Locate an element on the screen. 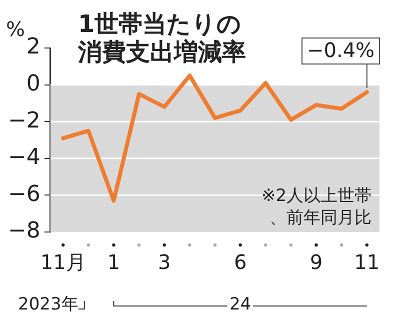 This screenshot has width=400, height=324. x-tick-label: 1 is located at coordinates (113, 262).